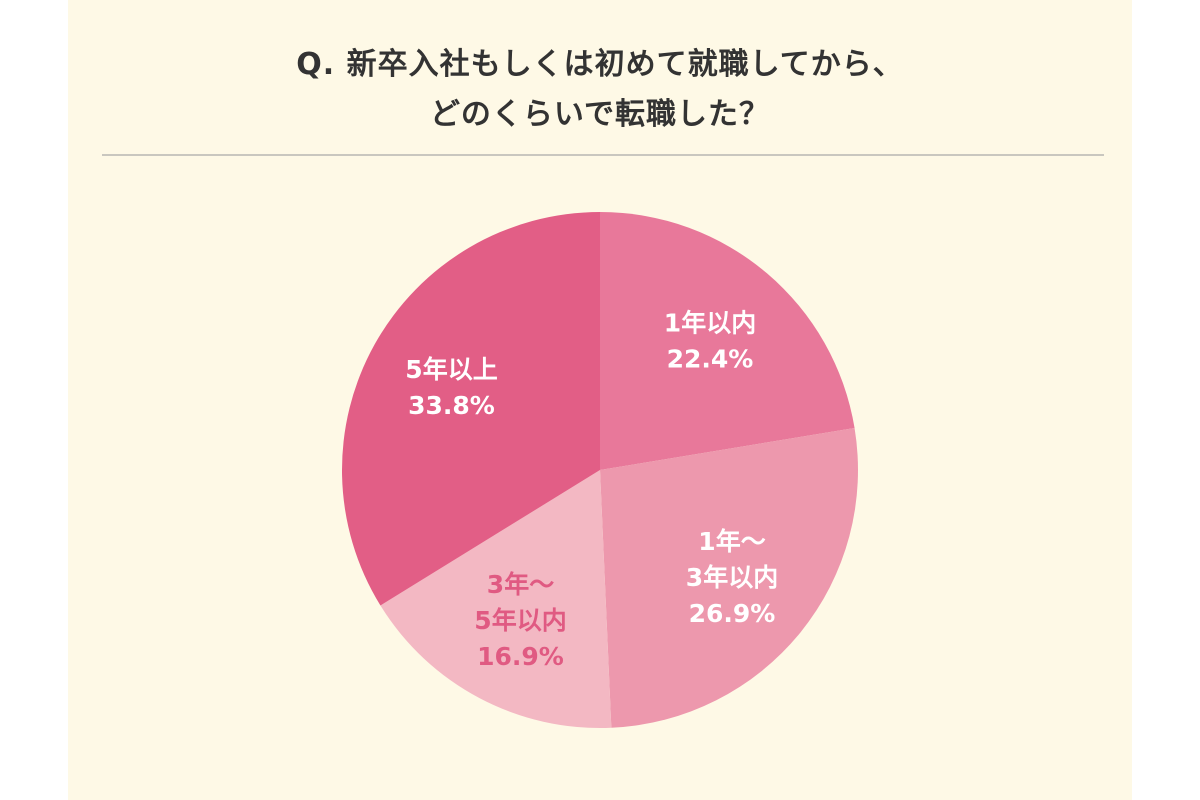 The width and height of the screenshot is (1200, 800). What do you see at coordinates (603, 155) in the screenshot?
I see `title-divider` at bounding box center [603, 155].